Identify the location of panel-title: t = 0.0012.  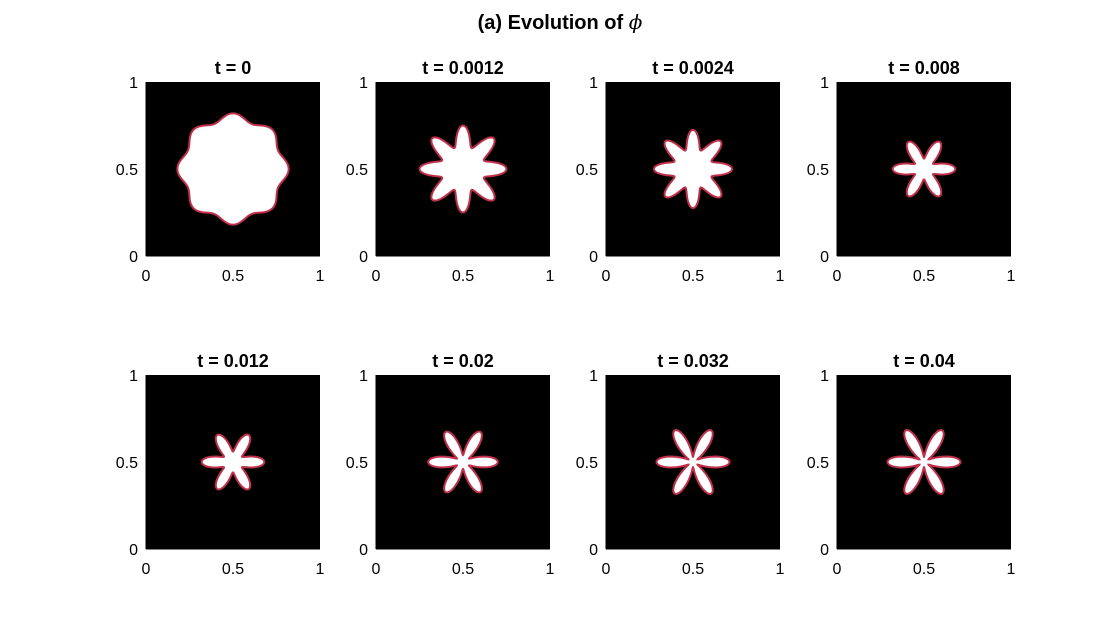
(463, 68).